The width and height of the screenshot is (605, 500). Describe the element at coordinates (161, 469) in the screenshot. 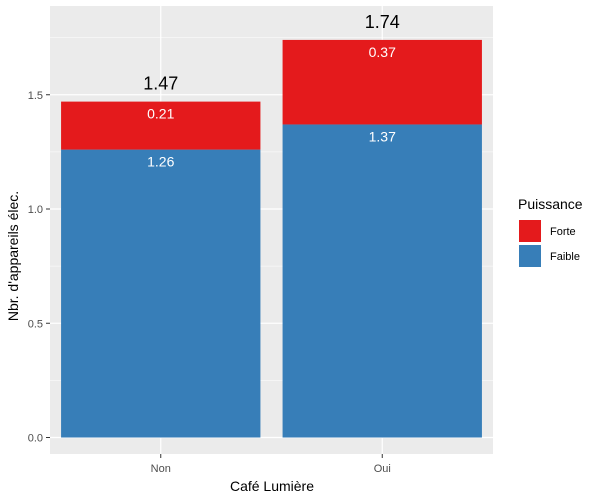

I see `x-tick-label: Non` at that location.